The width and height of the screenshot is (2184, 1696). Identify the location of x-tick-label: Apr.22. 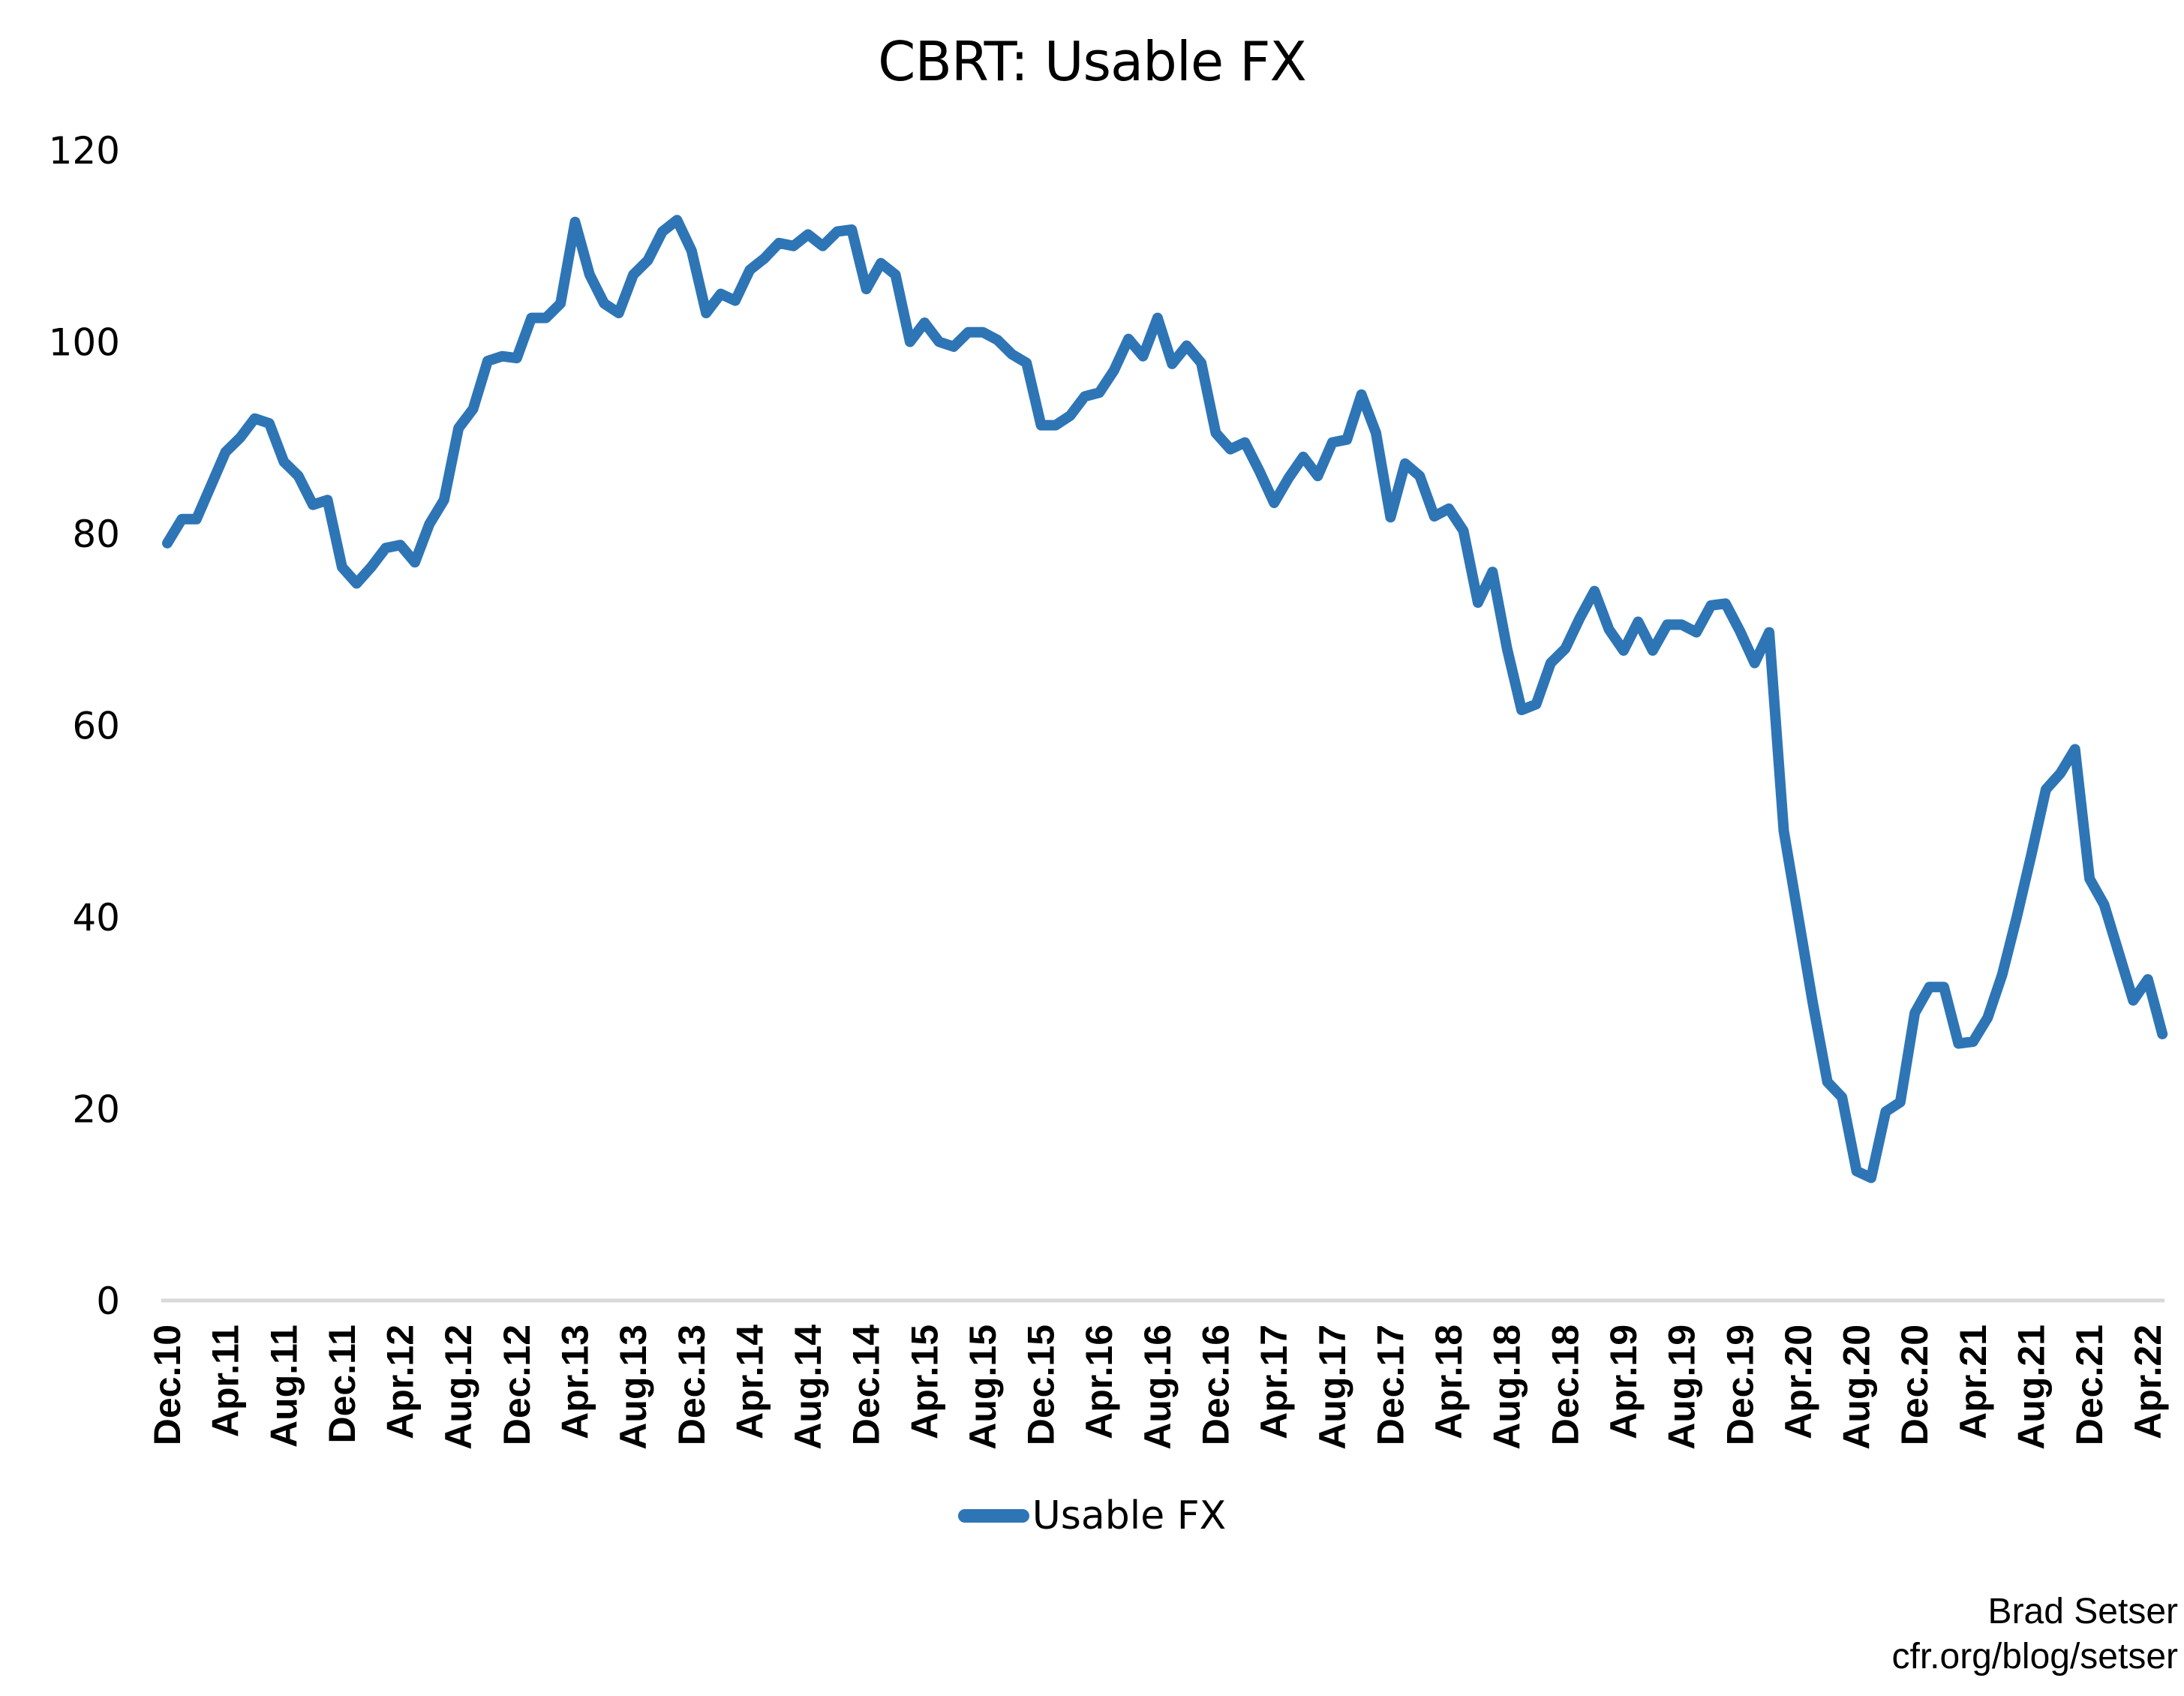
(2148, 1382).